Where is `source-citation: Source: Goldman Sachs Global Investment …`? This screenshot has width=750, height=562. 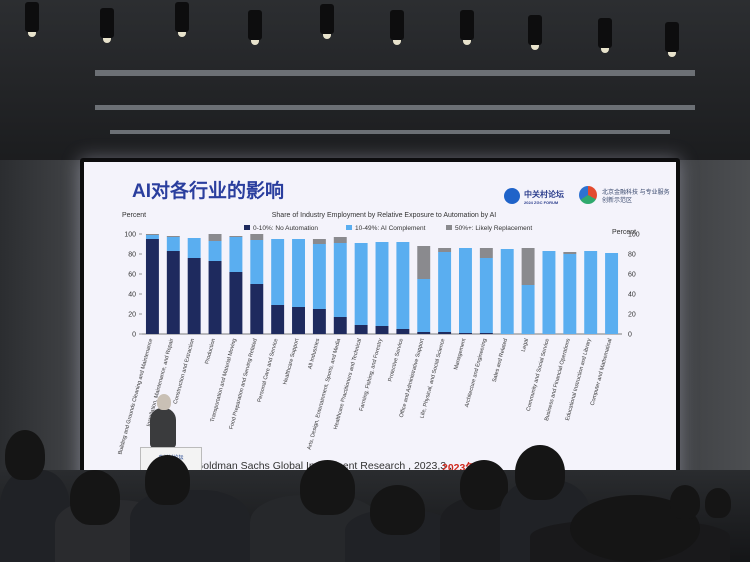 source-citation: Source: Goldman Sachs Global Investment … is located at coordinates (304, 466).